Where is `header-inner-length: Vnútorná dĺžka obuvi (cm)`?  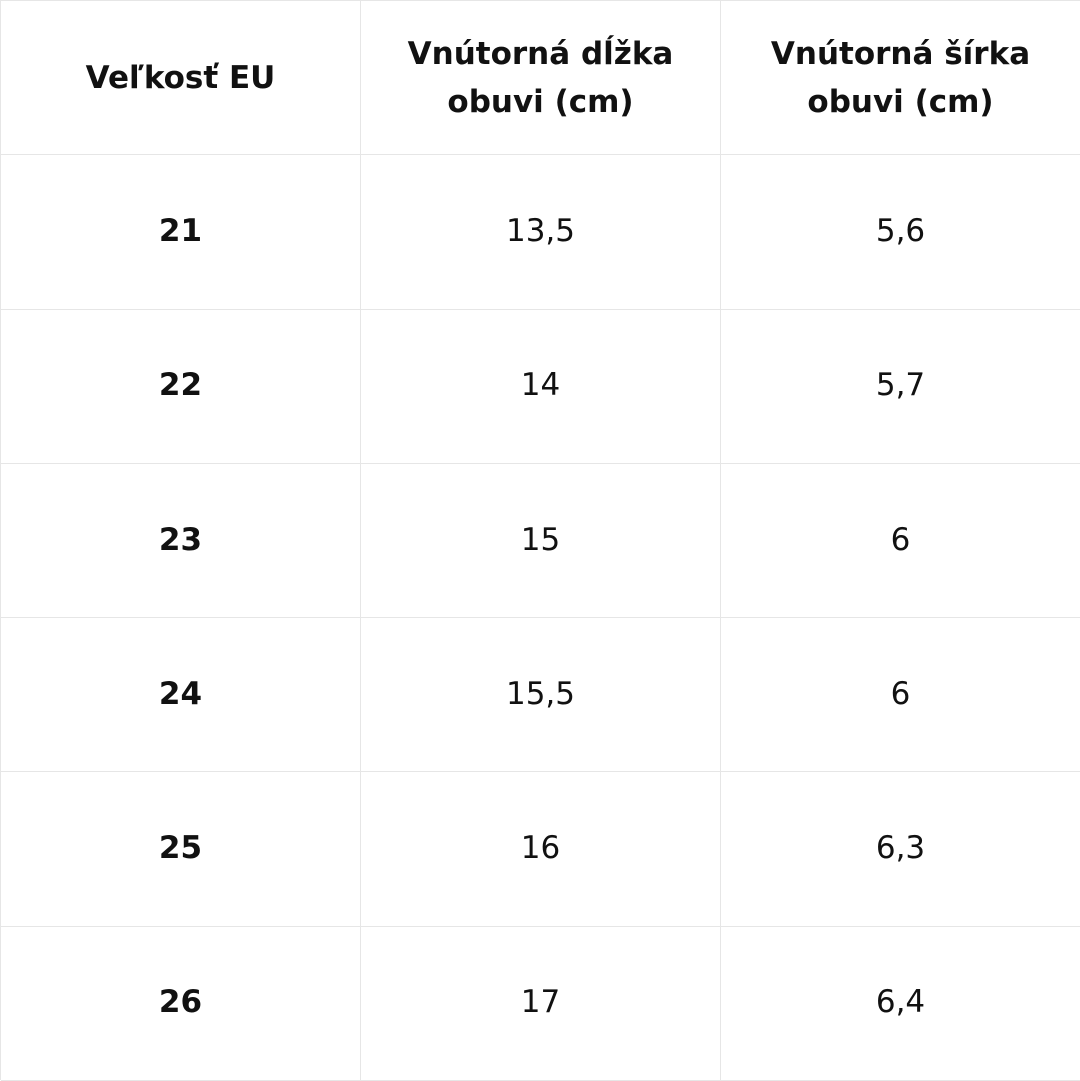 header-inner-length: Vnútorná dĺžka obuvi (cm) is located at coordinates (541, 78).